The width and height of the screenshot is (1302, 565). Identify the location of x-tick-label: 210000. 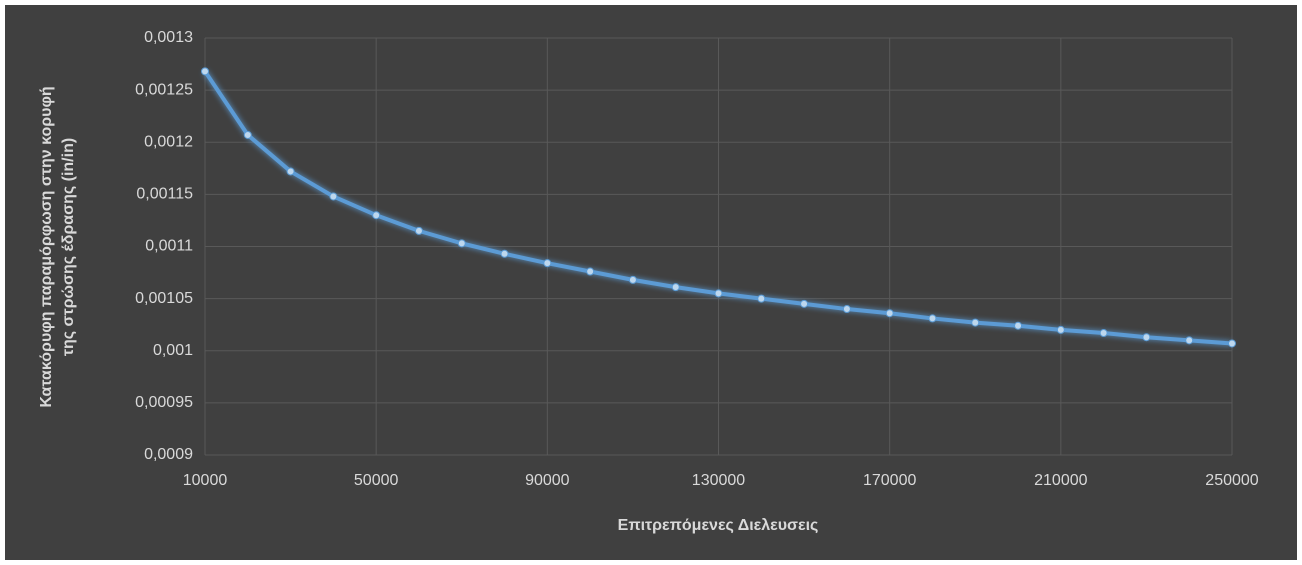
(1060, 480).